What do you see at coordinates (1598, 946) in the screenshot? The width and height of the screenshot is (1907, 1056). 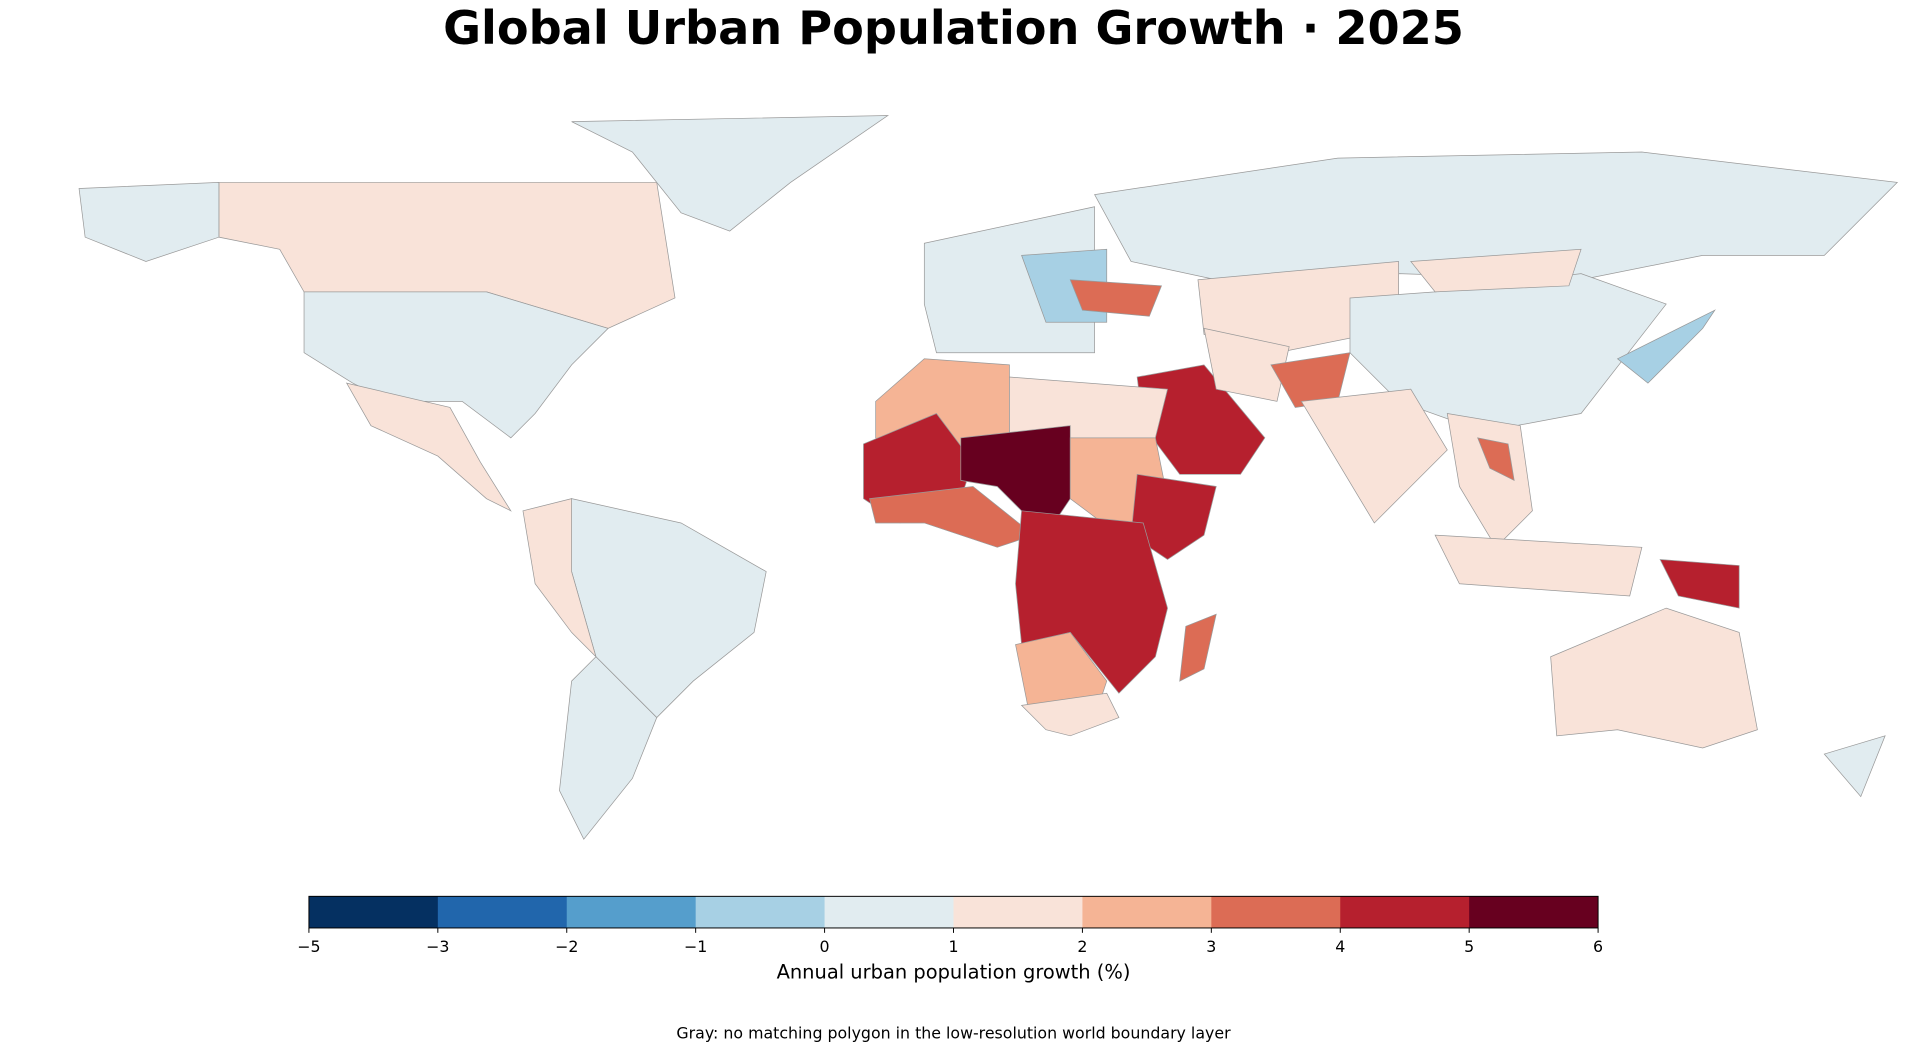 I see `colorbar-tick-label: 6` at bounding box center [1598, 946].